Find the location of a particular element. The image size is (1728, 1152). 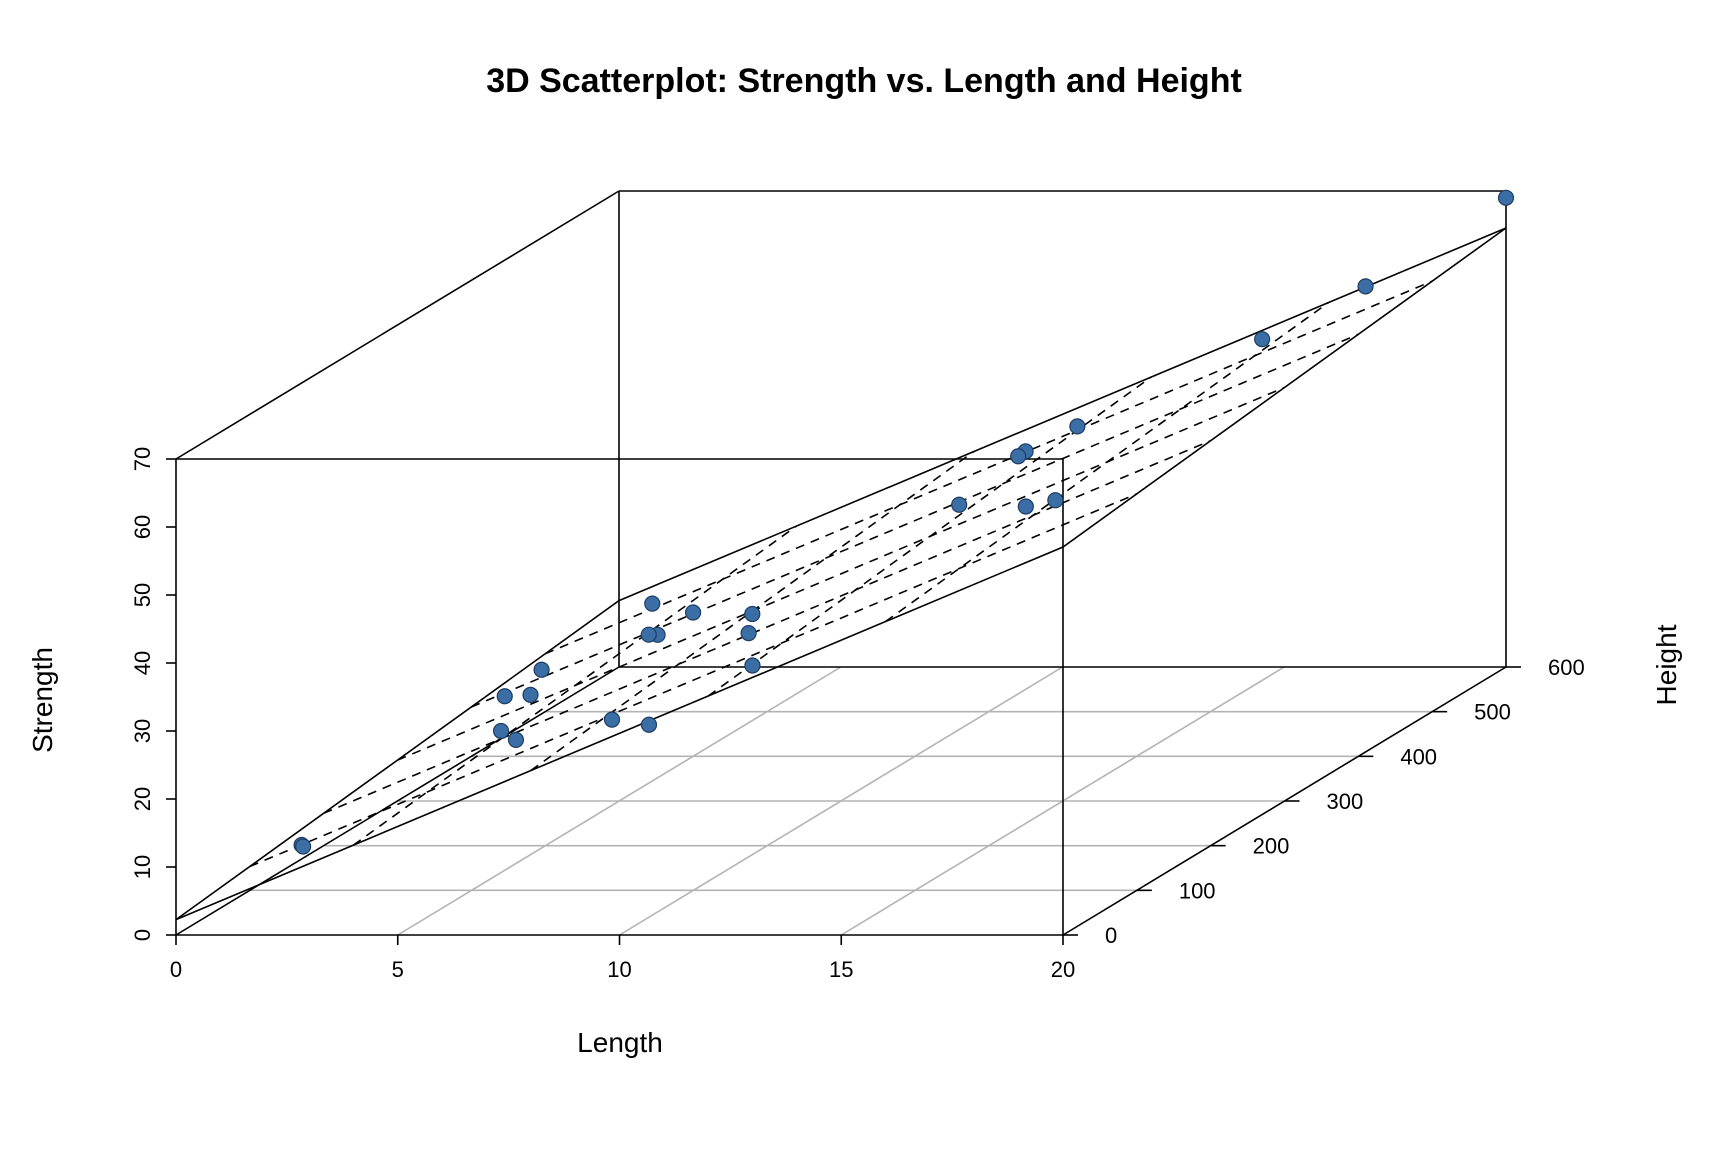

x-tick-label: 0 is located at coordinates (176, 969).